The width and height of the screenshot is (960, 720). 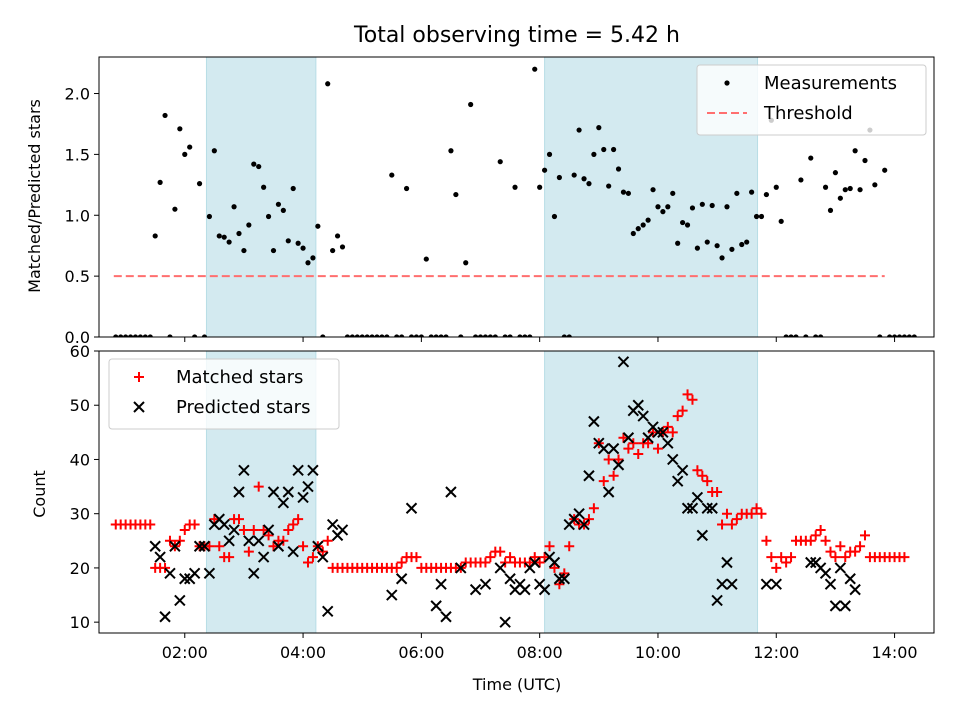 What do you see at coordinates (243, 407) in the screenshot?
I see `legend-label: Predicted stars` at bounding box center [243, 407].